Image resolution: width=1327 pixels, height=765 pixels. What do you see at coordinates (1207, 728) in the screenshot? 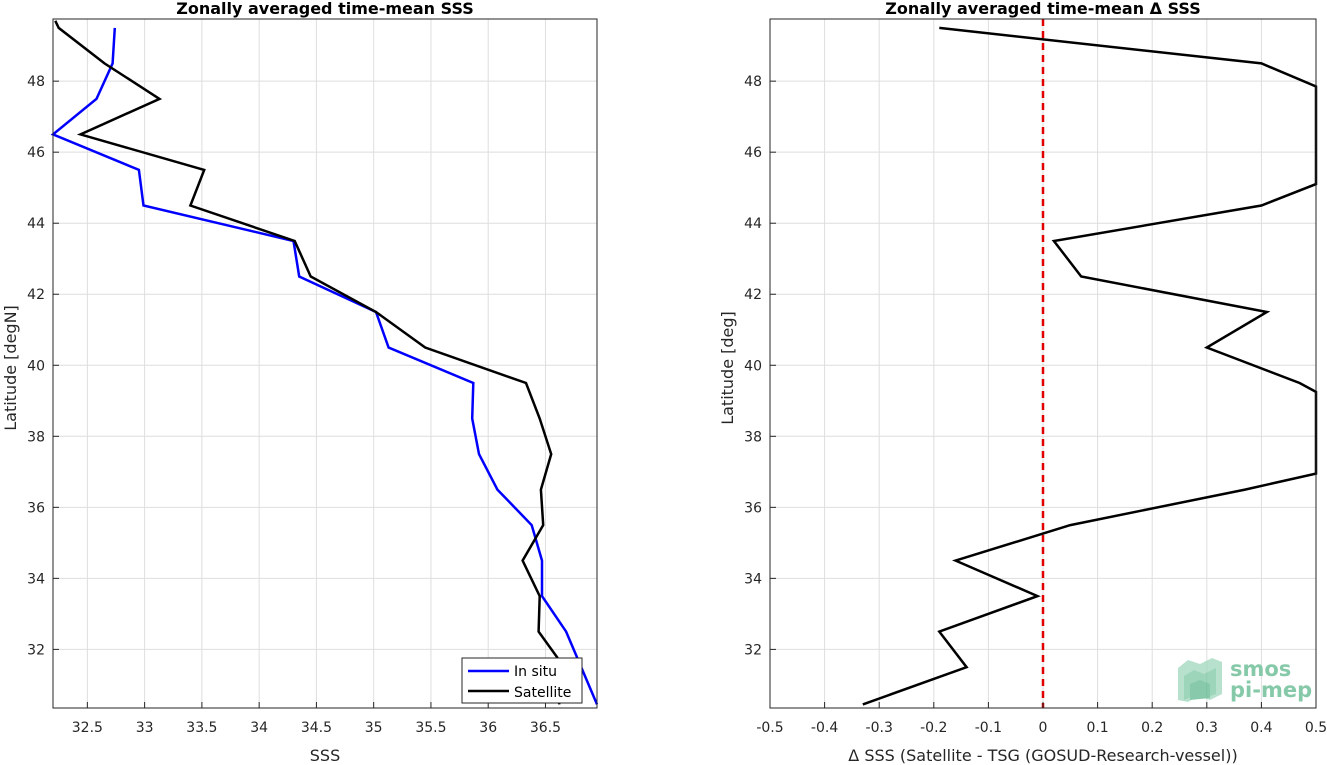
I see `right-x-tick-label: 0.3` at bounding box center [1207, 728].